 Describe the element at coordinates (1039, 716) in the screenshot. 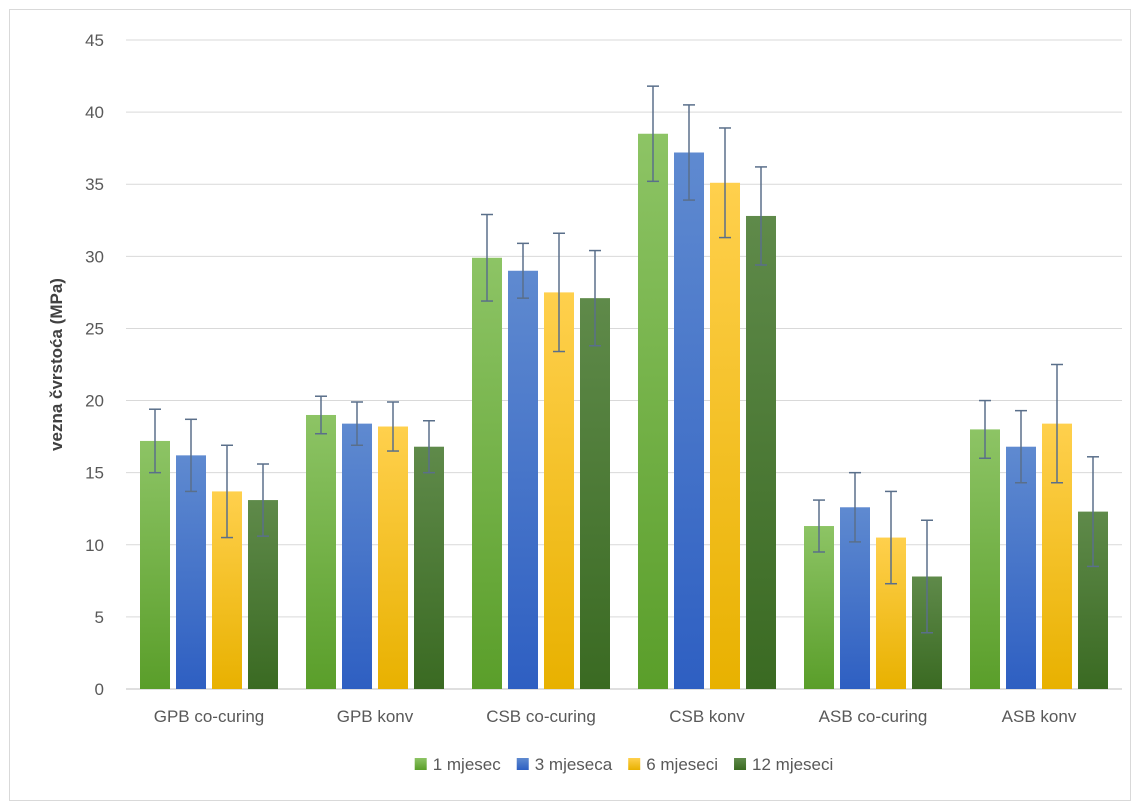

I see `x-tick-label: ASB konv` at that location.